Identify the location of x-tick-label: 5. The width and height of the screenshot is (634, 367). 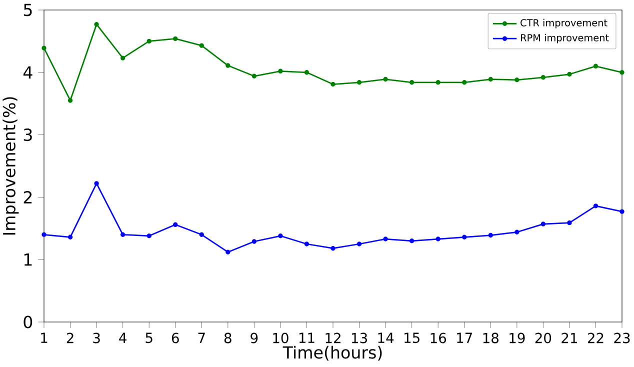
(149, 338).